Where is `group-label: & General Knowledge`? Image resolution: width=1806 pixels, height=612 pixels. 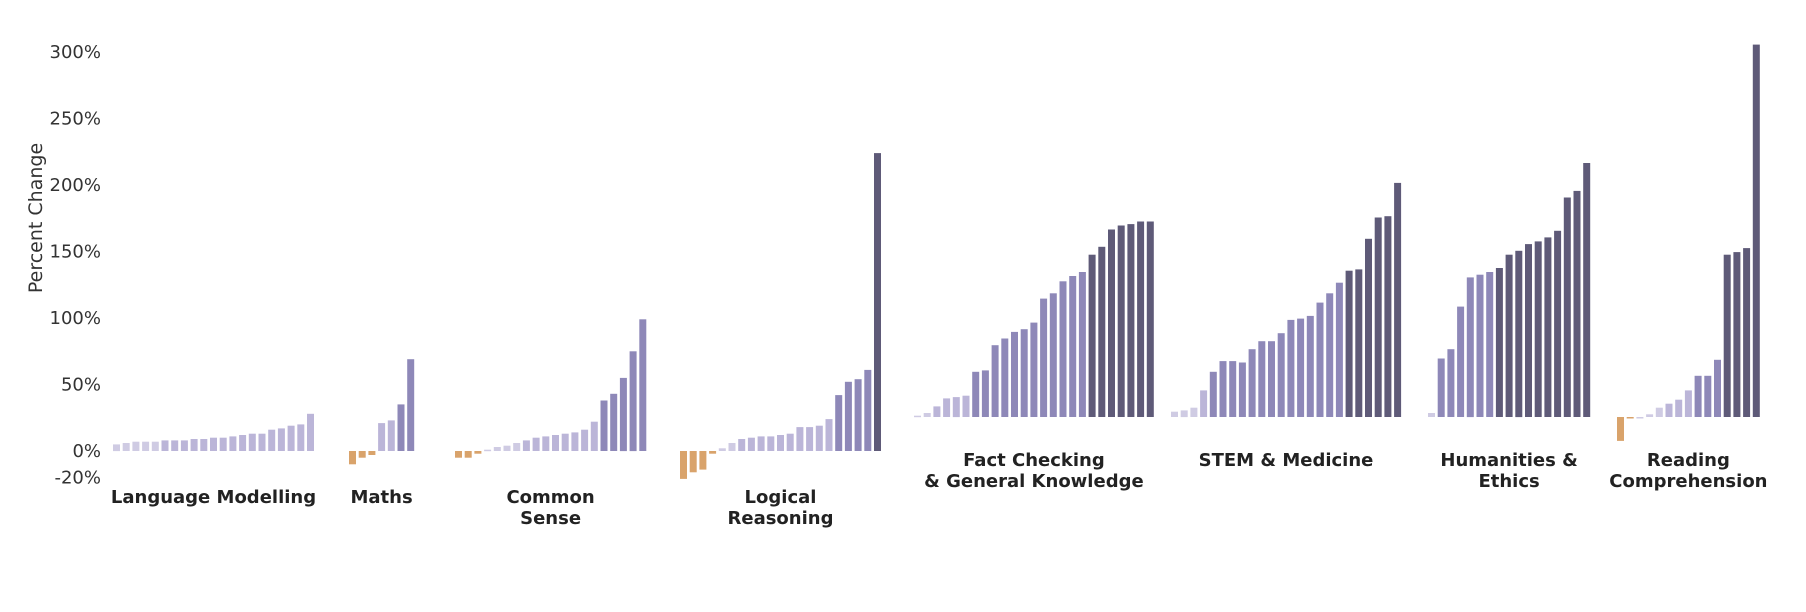
group-label: & General Knowledge is located at coordinates (1034, 481).